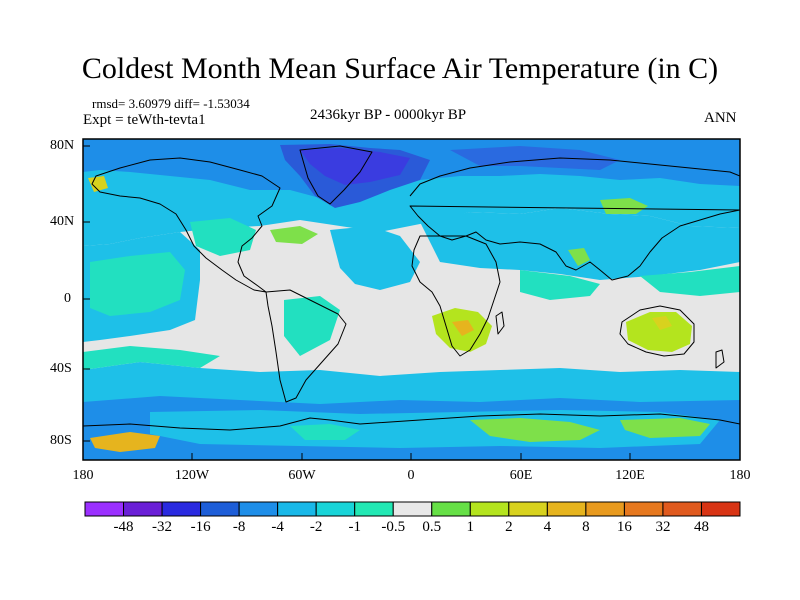 The width and height of the screenshot is (800, 600). Describe the element at coordinates (62, 145) in the screenshot. I see `lat-label-80n: 80N` at that location.